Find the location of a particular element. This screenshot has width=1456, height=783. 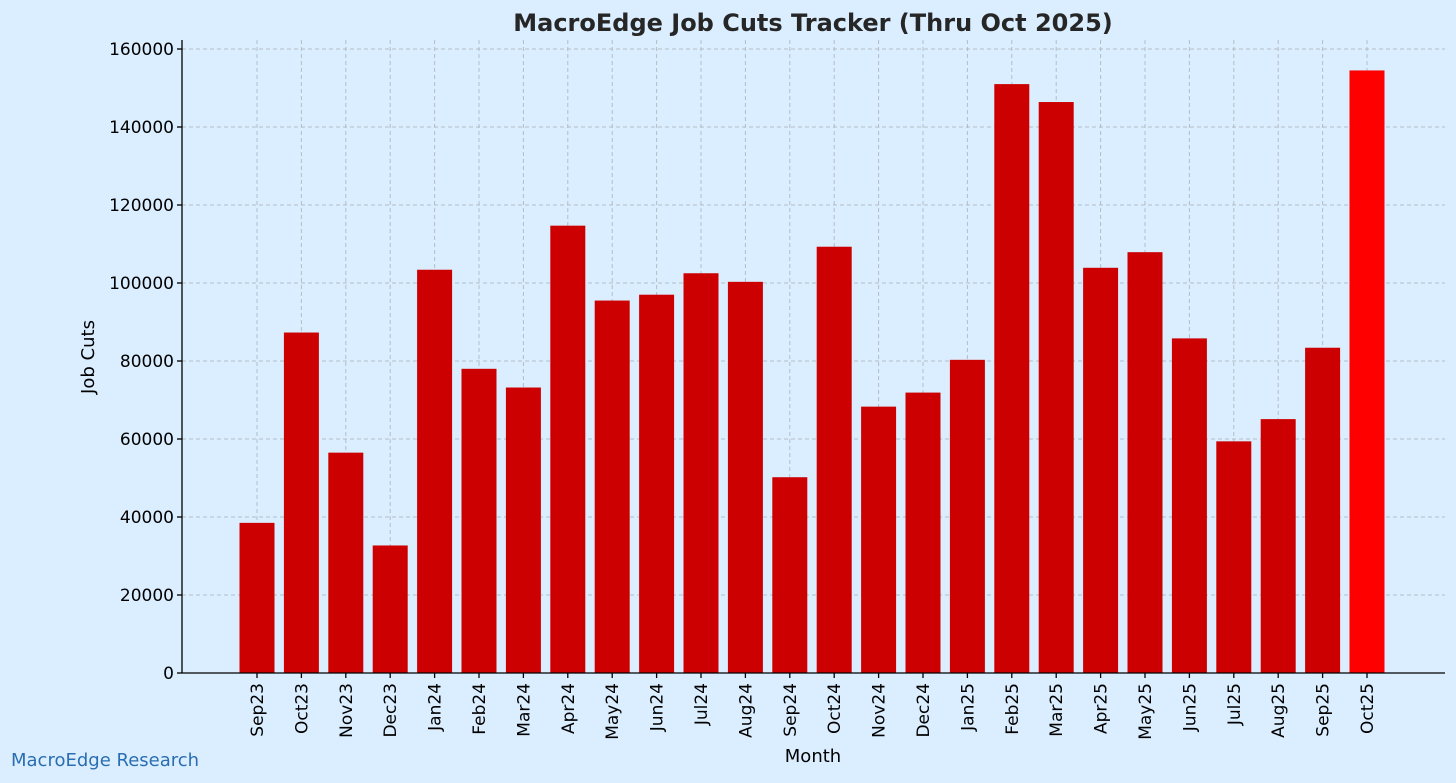

bar-sep24 is located at coordinates (790, 575).